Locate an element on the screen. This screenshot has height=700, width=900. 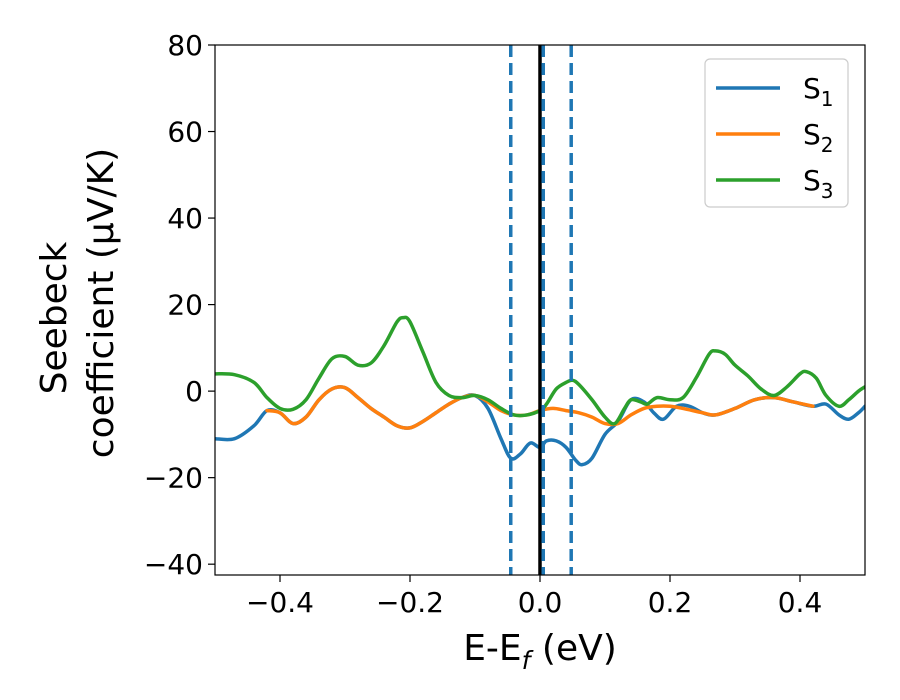
y-tick-label: 40 is located at coordinates (185, 218).